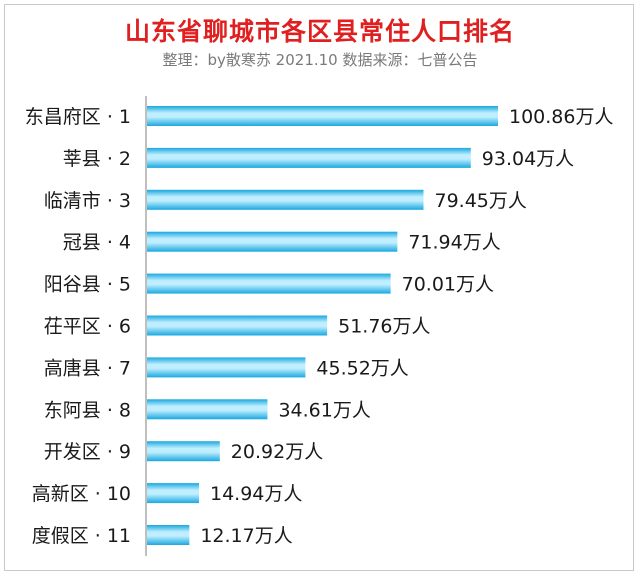  I want to click on category-label: 东昌府区 · 1, so click(78, 117).